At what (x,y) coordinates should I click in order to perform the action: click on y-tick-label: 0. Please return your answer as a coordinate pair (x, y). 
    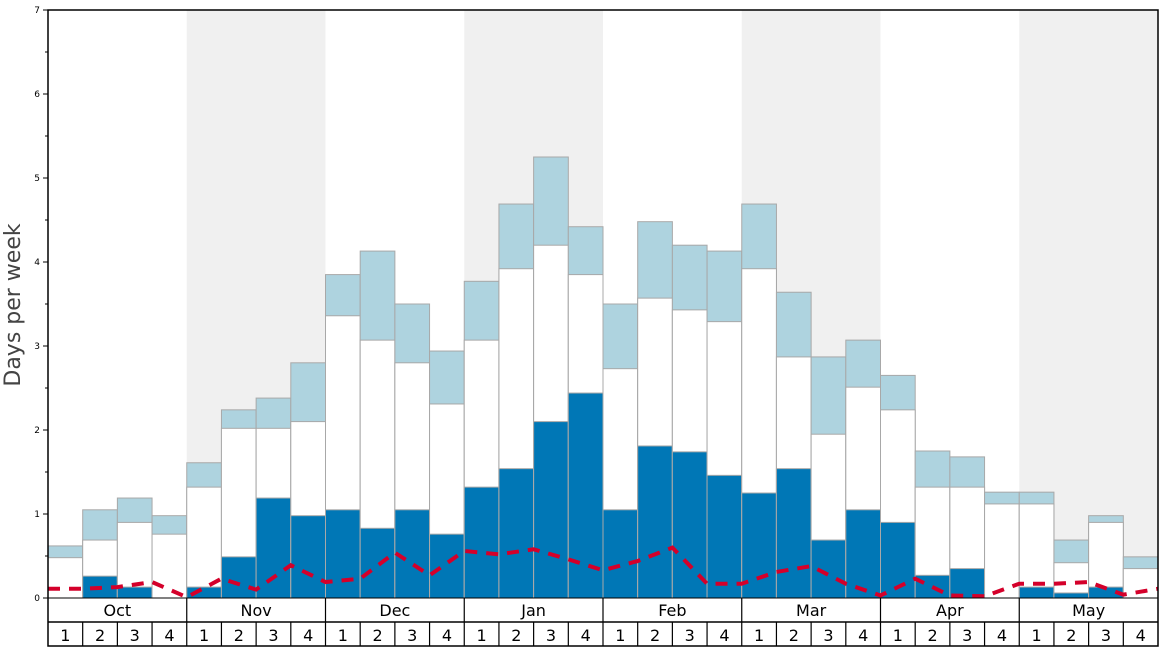
    Looking at the image, I should click on (37, 599).